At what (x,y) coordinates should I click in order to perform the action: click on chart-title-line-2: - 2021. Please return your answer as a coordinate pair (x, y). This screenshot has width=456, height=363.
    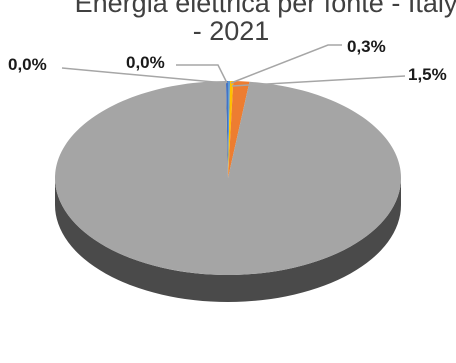
    Looking at the image, I should click on (231, 31).